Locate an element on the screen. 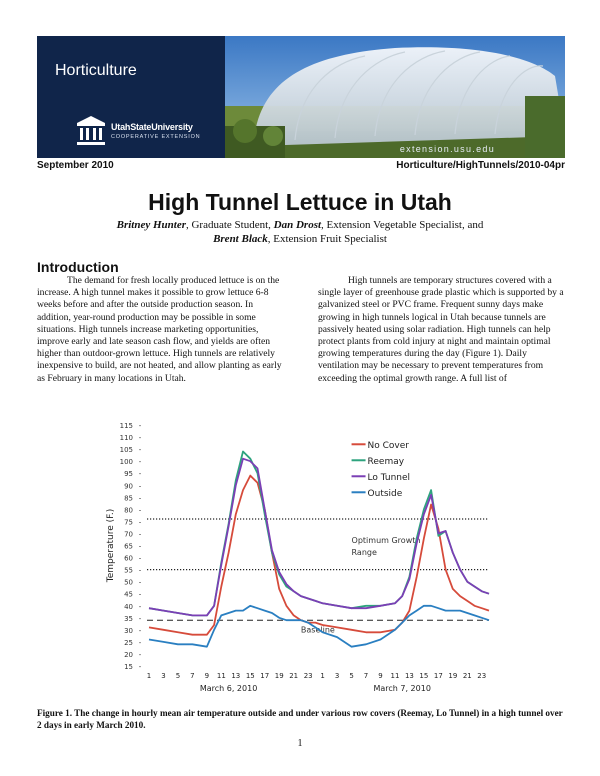 The image size is (600, 776). y-tick-label: 95 is located at coordinates (128, 474).